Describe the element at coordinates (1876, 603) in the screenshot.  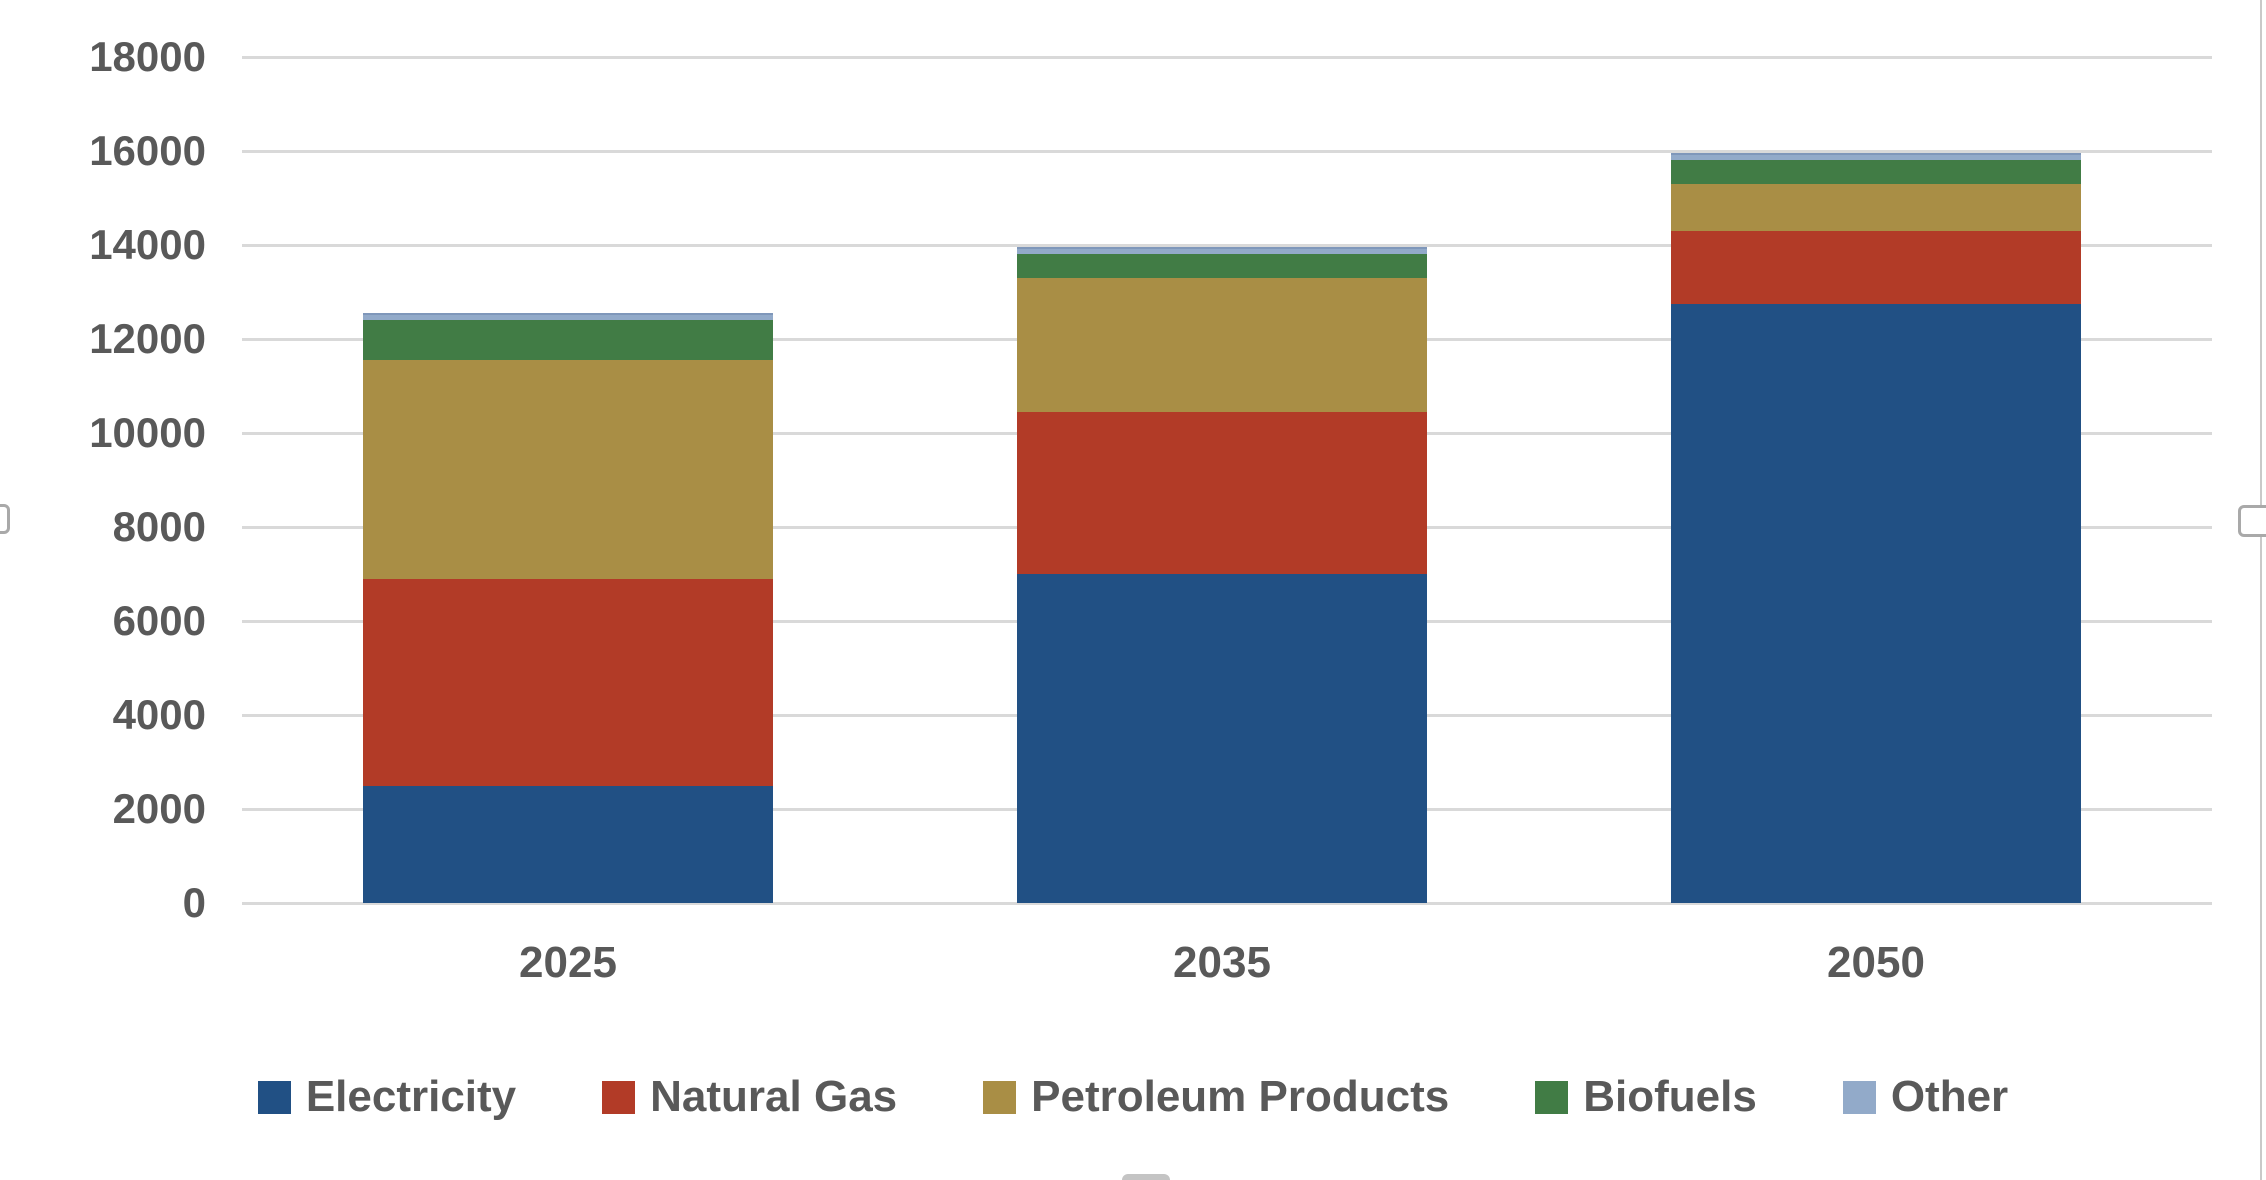
I see `bar-segment-2050-electricity` at that location.